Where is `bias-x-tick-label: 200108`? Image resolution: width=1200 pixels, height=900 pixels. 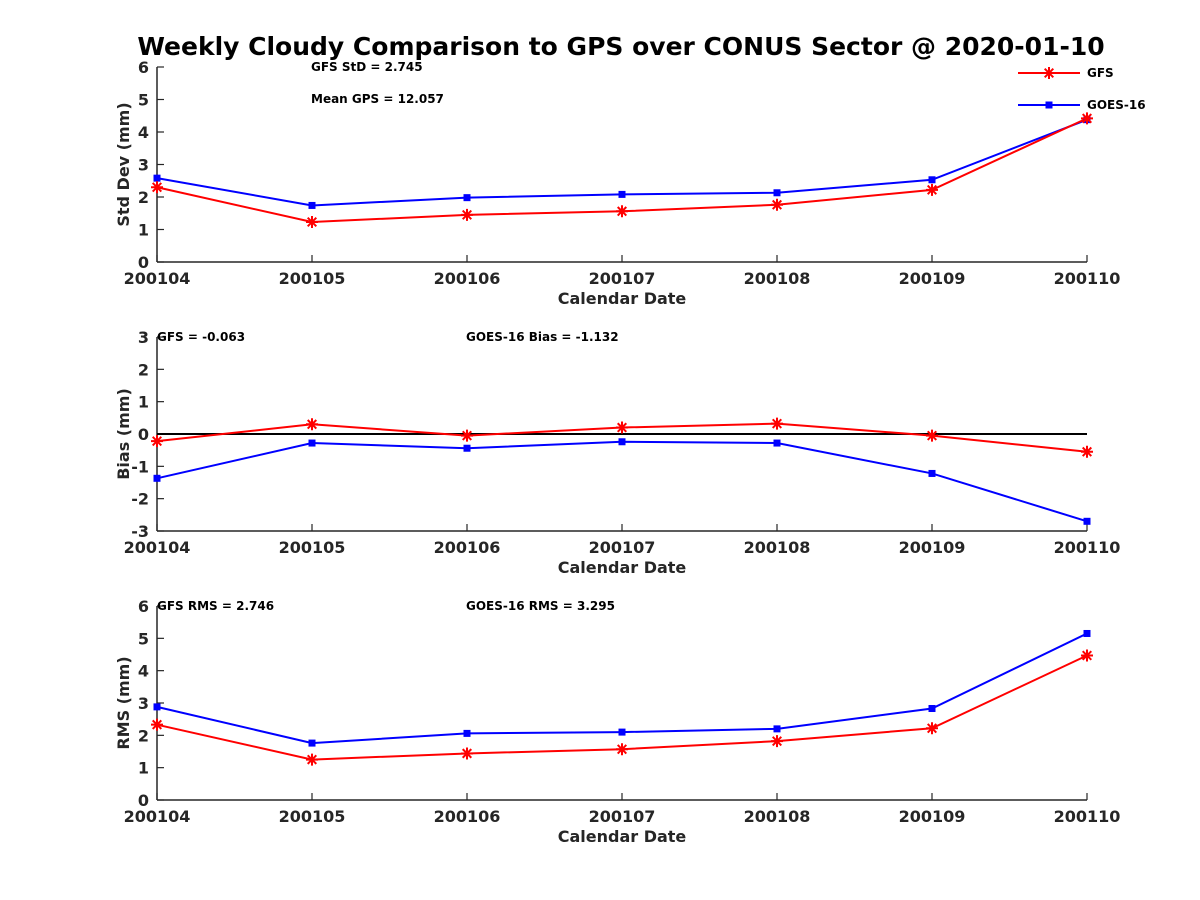 bias-x-tick-label: 200108 is located at coordinates (777, 547).